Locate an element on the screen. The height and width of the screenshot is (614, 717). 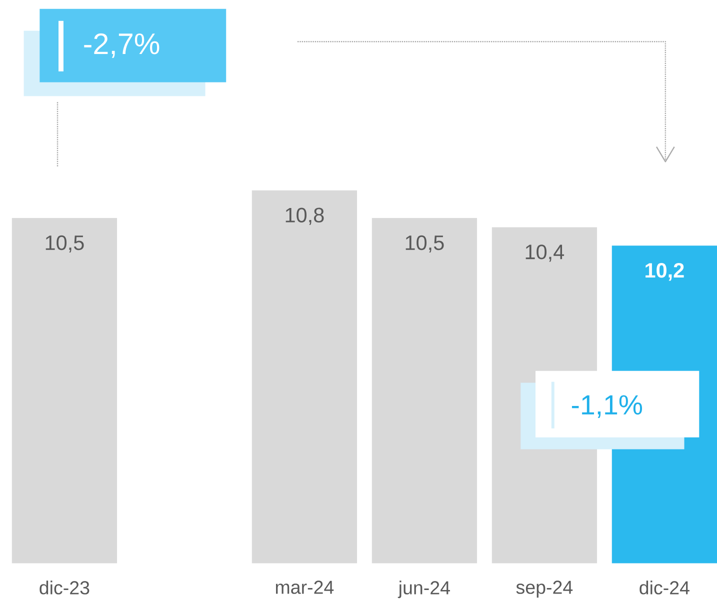
annotation: -1,1% is located at coordinates (607, 406).